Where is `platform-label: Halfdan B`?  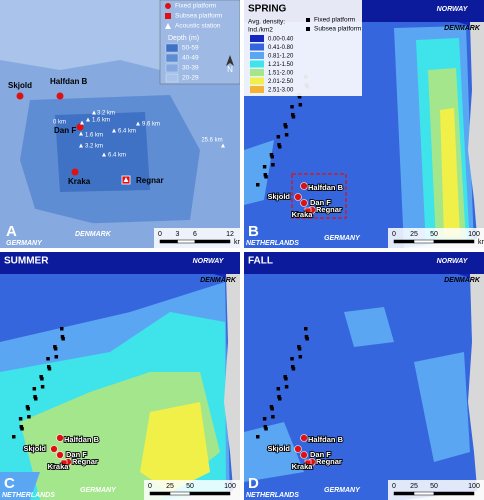 platform-label: Halfdan B is located at coordinates (326, 187).